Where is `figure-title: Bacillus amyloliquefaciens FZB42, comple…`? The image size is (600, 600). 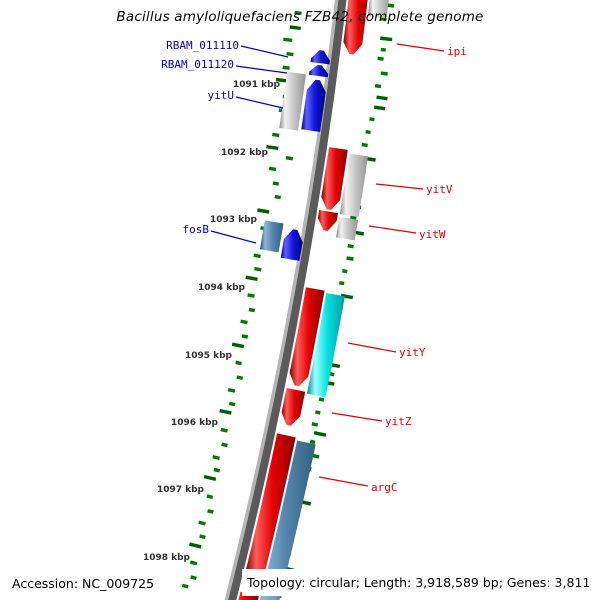
figure-title: Bacillus amyloliquefaciens FZB42, comple… is located at coordinates (300, 17).